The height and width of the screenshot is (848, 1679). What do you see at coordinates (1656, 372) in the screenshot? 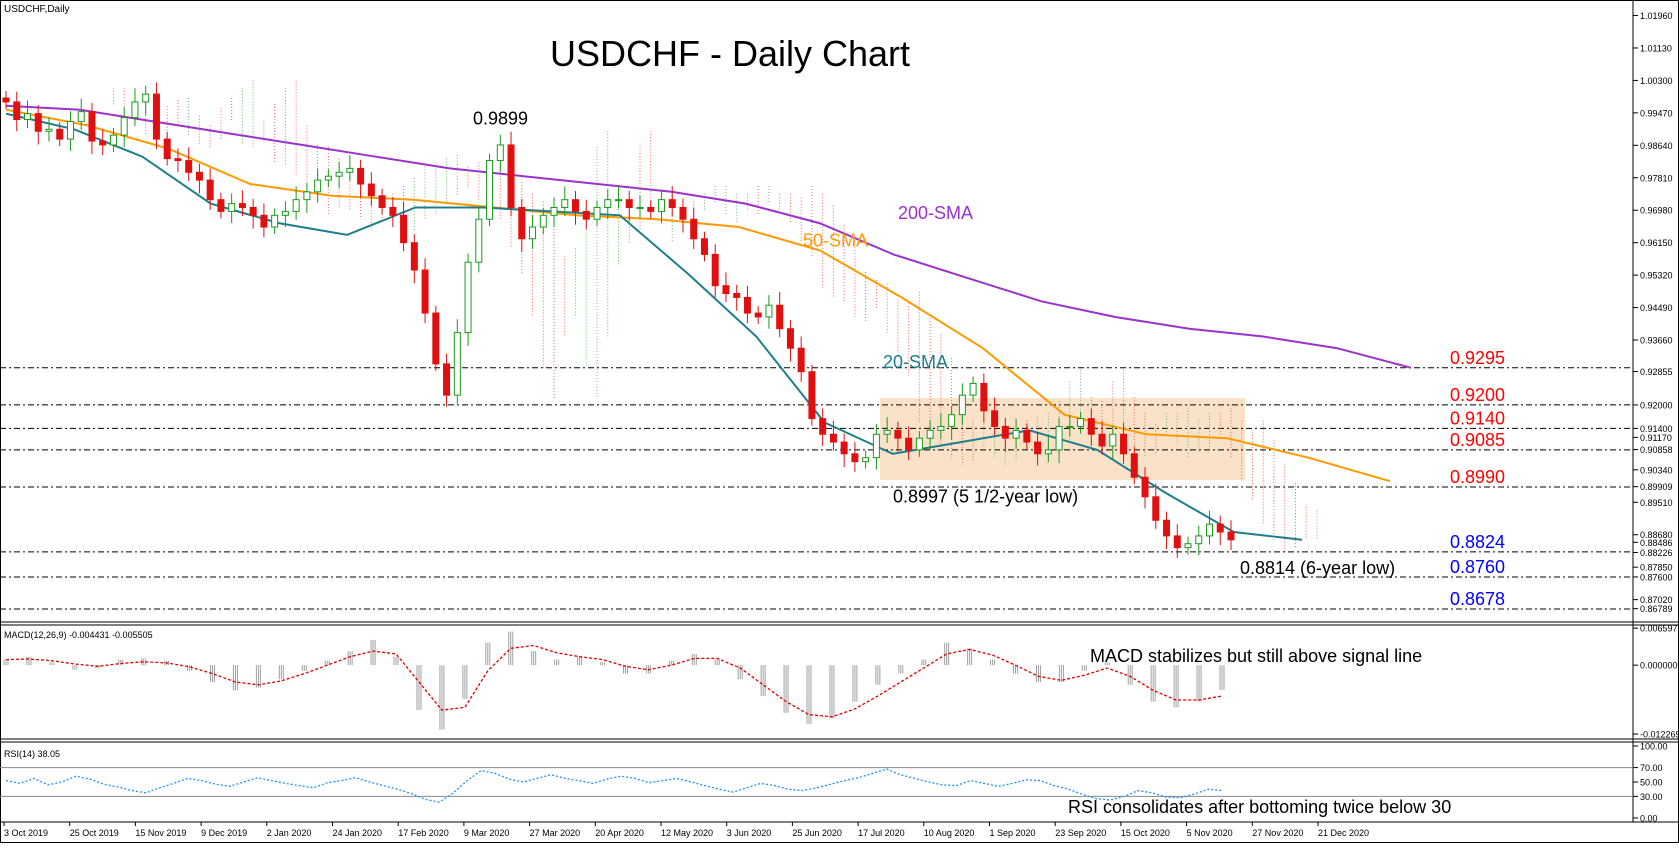
I see `price-axis-tick-label: 0.92855` at bounding box center [1656, 372].